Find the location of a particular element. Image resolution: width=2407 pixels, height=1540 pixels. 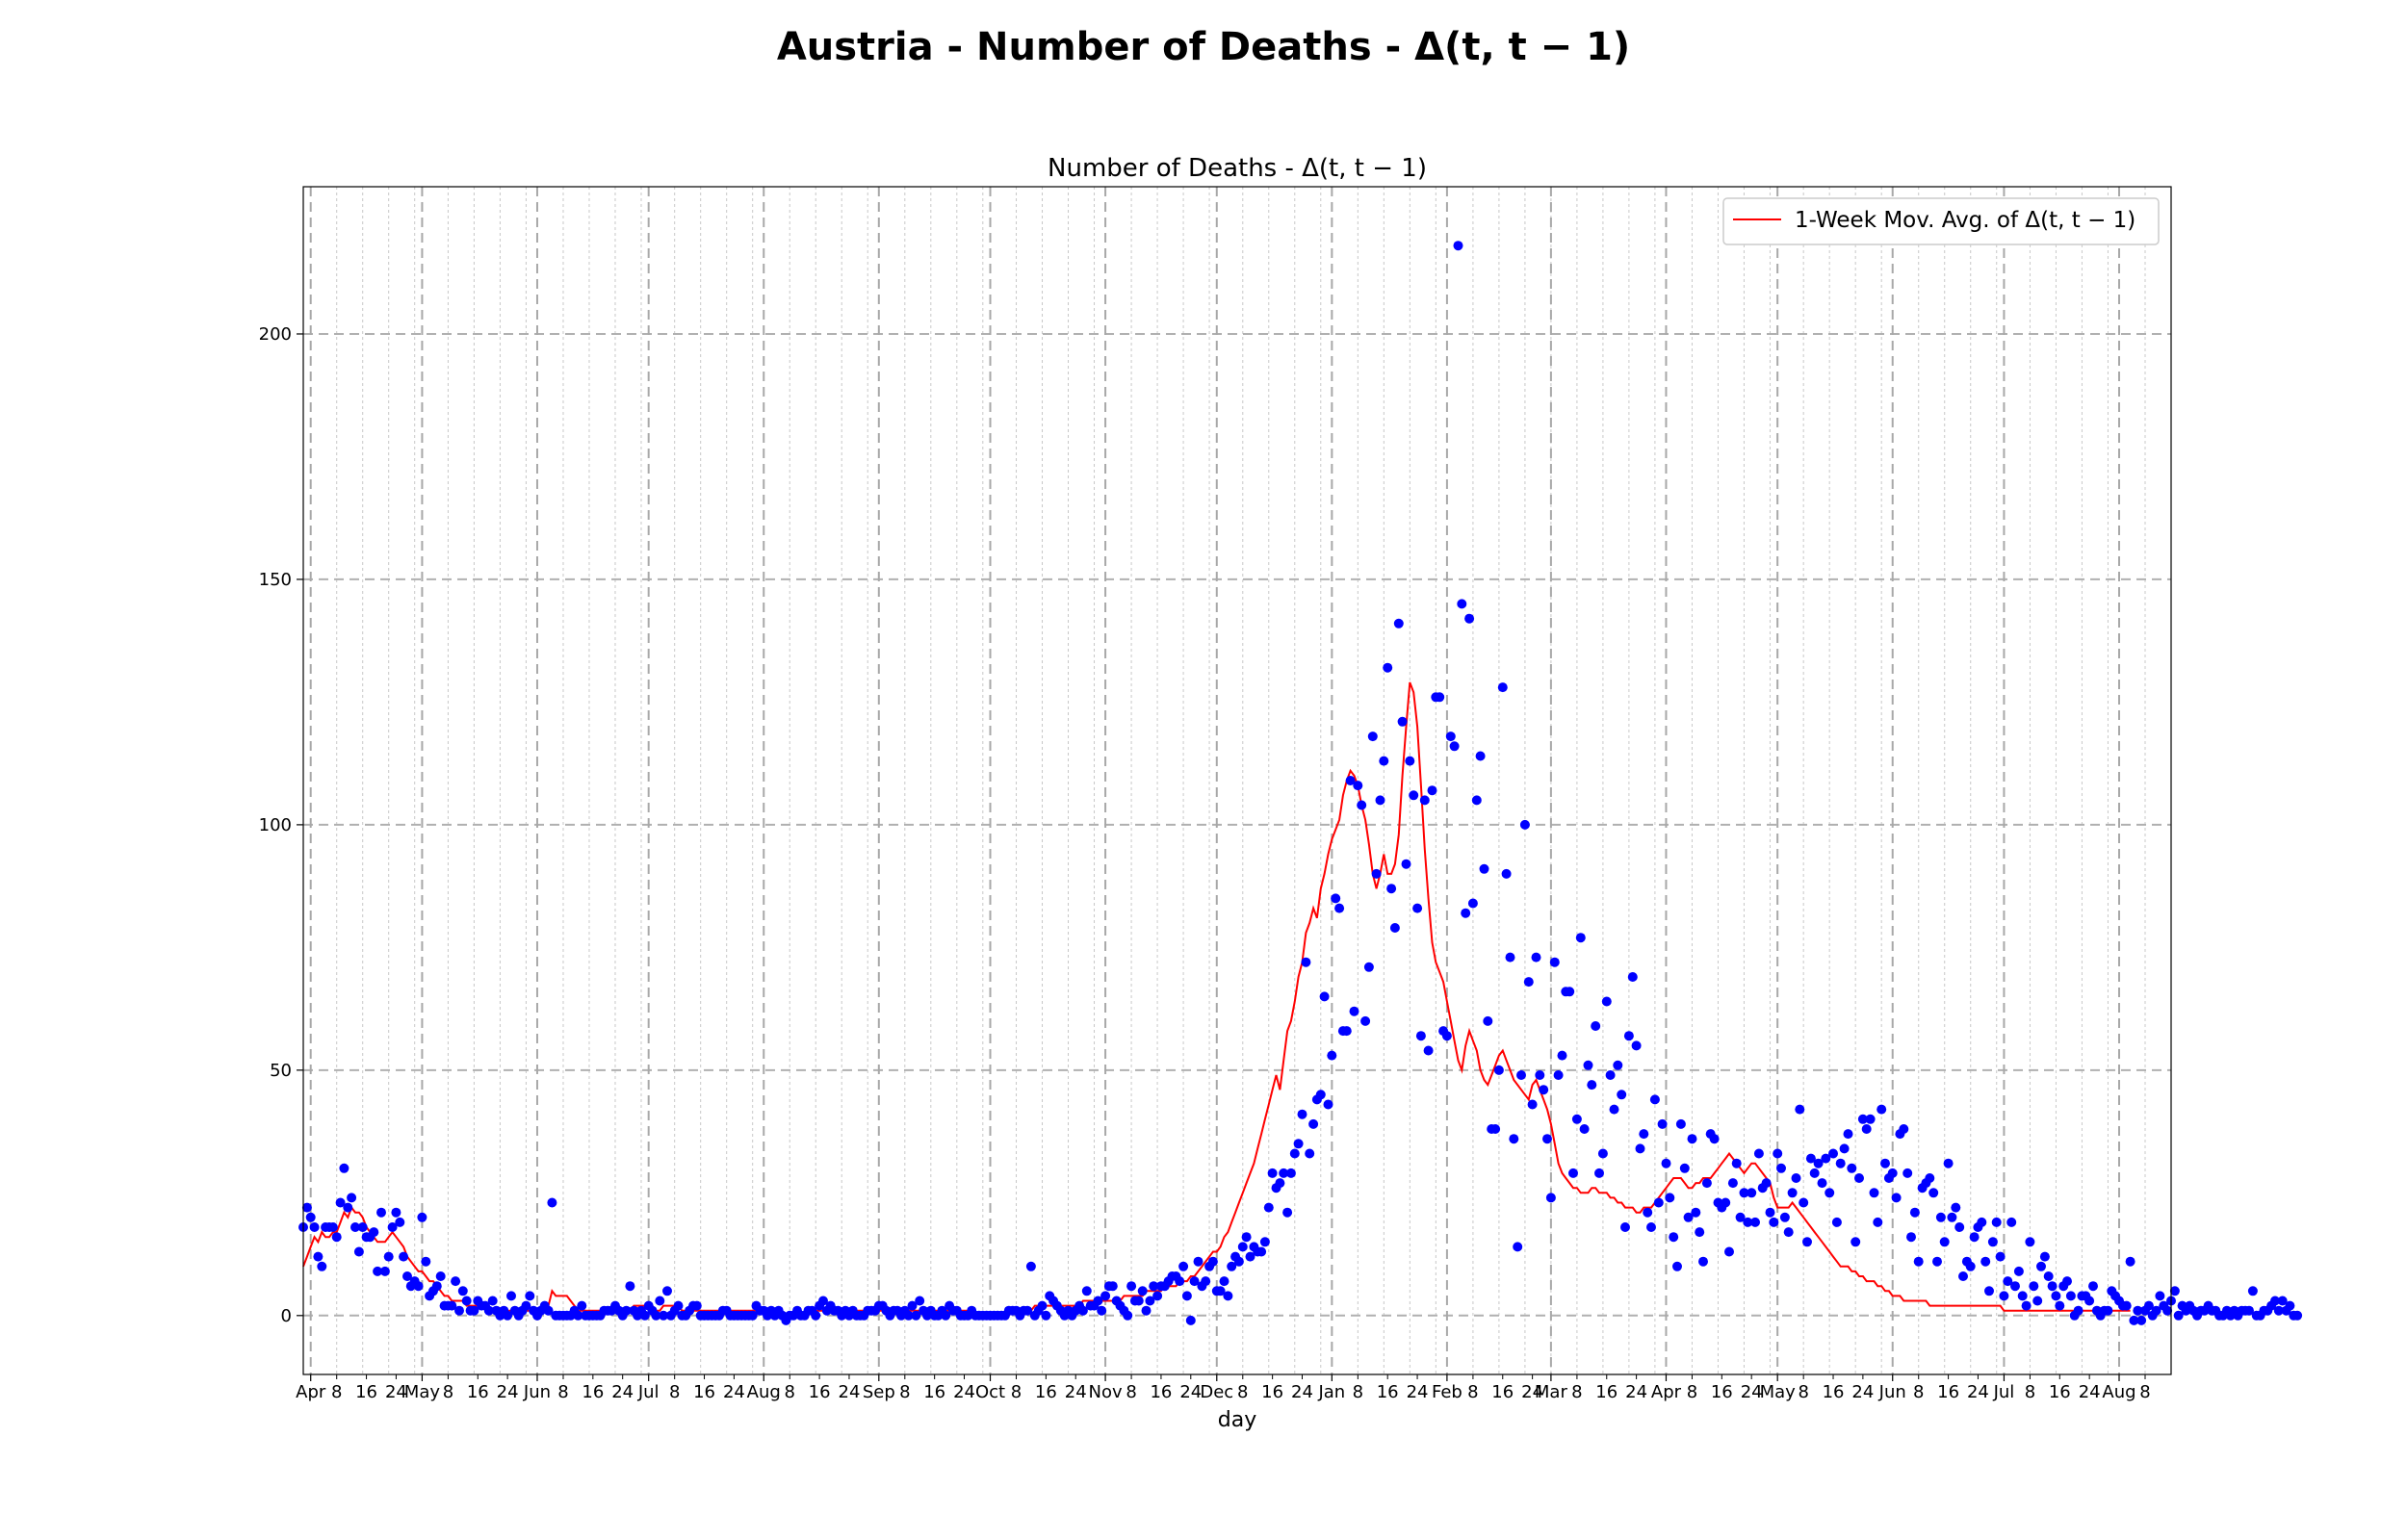

x-month-tick-label: Jul is located at coordinates (648, 1392).